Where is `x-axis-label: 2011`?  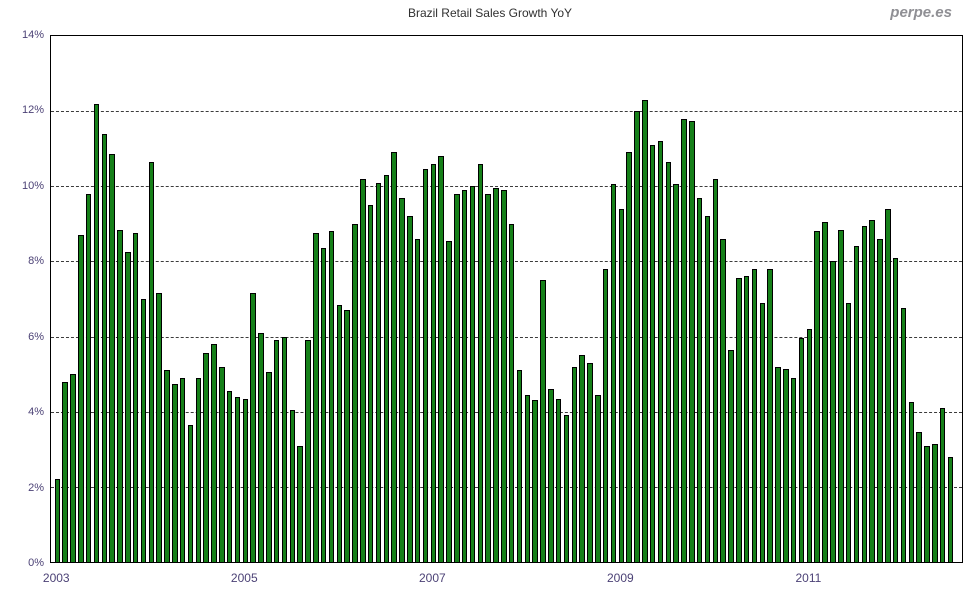 x-axis-label: 2011 is located at coordinates (808, 578).